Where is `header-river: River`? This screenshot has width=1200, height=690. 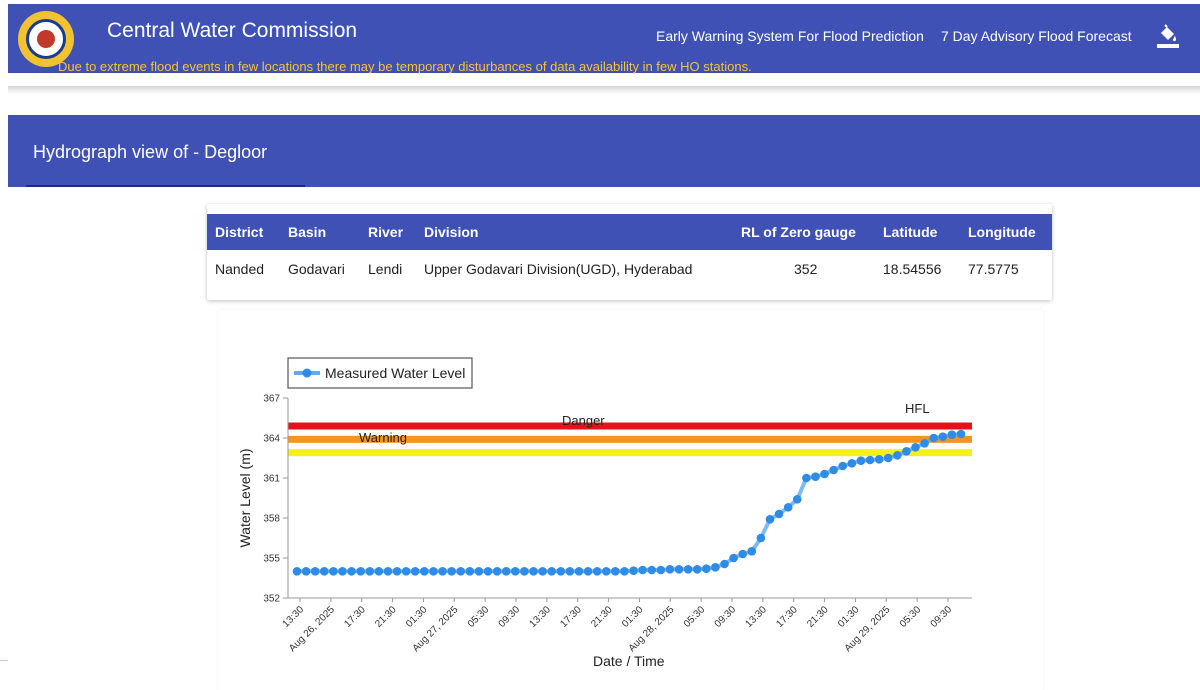
header-river: River is located at coordinates (386, 232).